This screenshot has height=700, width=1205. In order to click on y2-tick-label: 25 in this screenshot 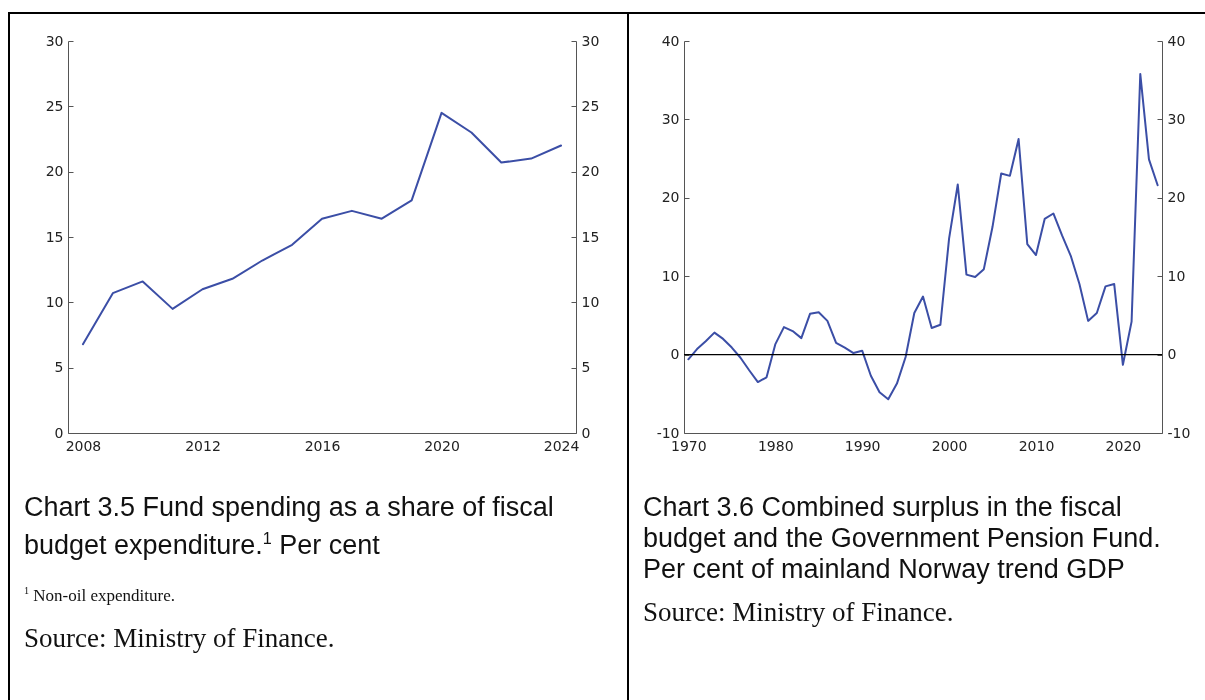, I will do `click(590, 105)`.